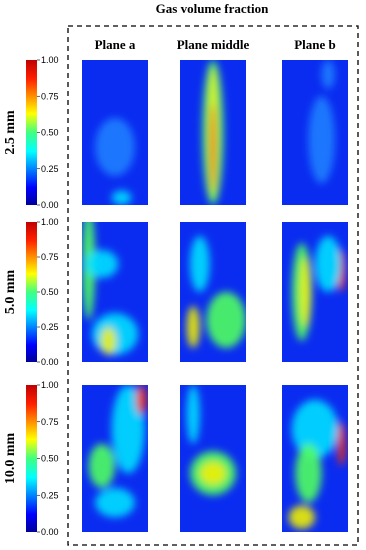 The width and height of the screenshot is (366, 550). Describe the element at coordinates (115, 44) in the screenshot. I see `column-label: Plane a` at that location.